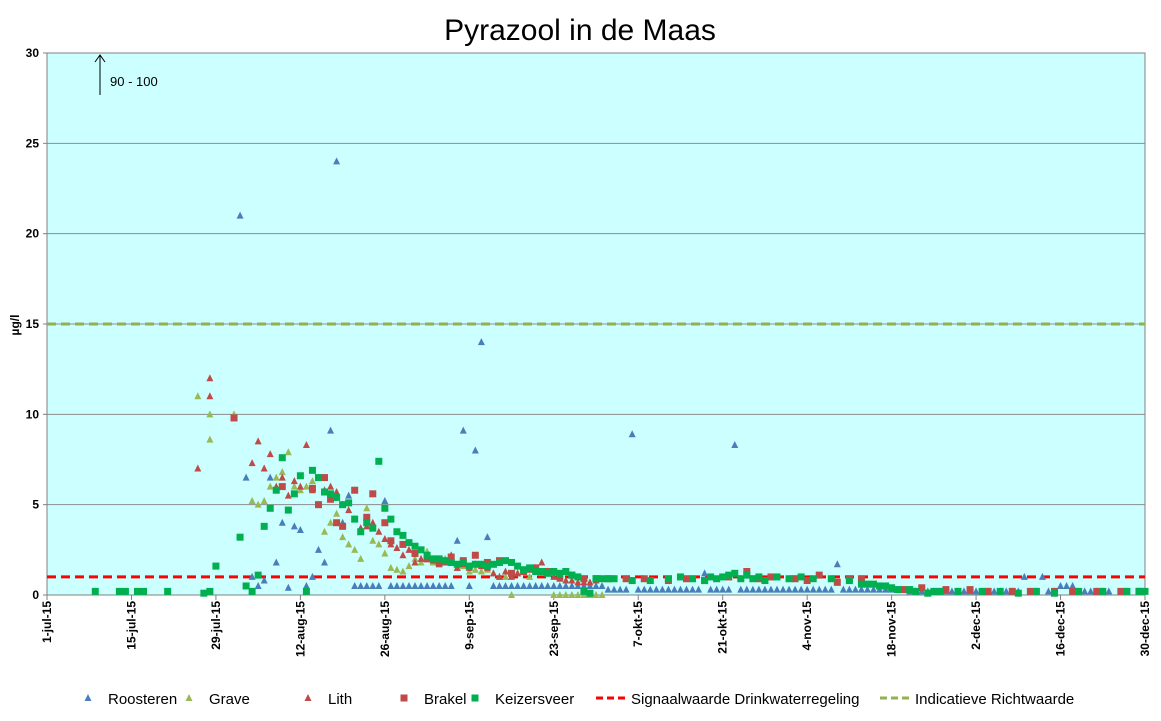 The height and width of the screenshot is (721, 1161). What do you see at coordinates (994, 699) in the screenshot?
I see `legend-label: Indicatieve Richtwaarde` at bounding box center [994, 699].